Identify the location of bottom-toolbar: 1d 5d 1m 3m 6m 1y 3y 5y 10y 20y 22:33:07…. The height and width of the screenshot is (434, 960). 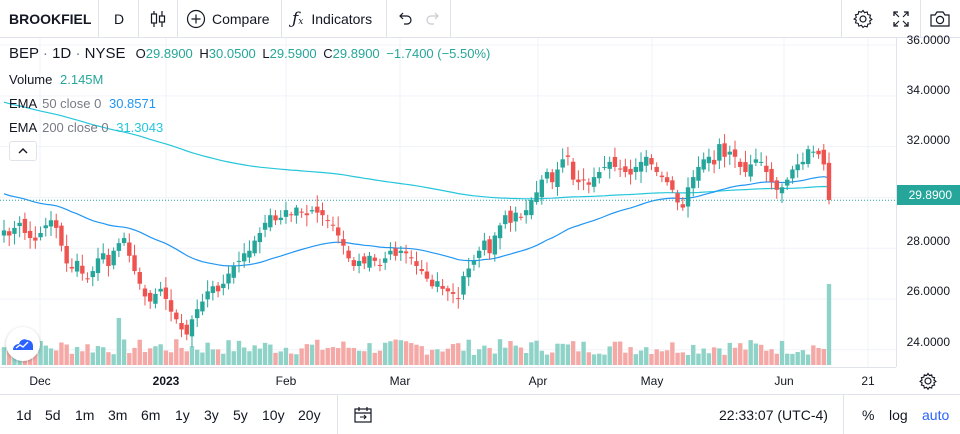
(480, 414).